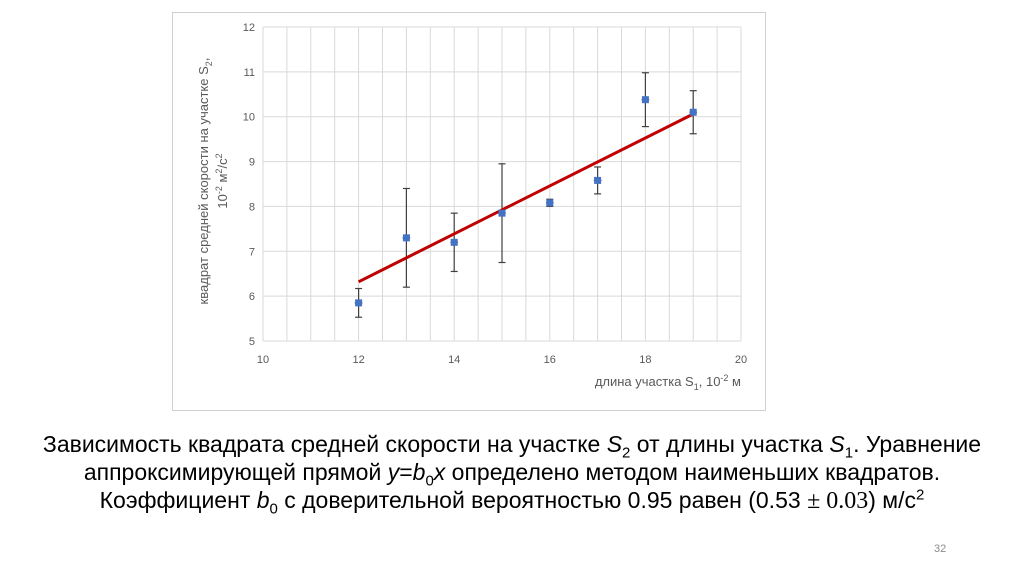  What do you see at coordinates (741, 360) in the screenshot?
I see `x-tick-label: 20` at bounding box center [741, 360].